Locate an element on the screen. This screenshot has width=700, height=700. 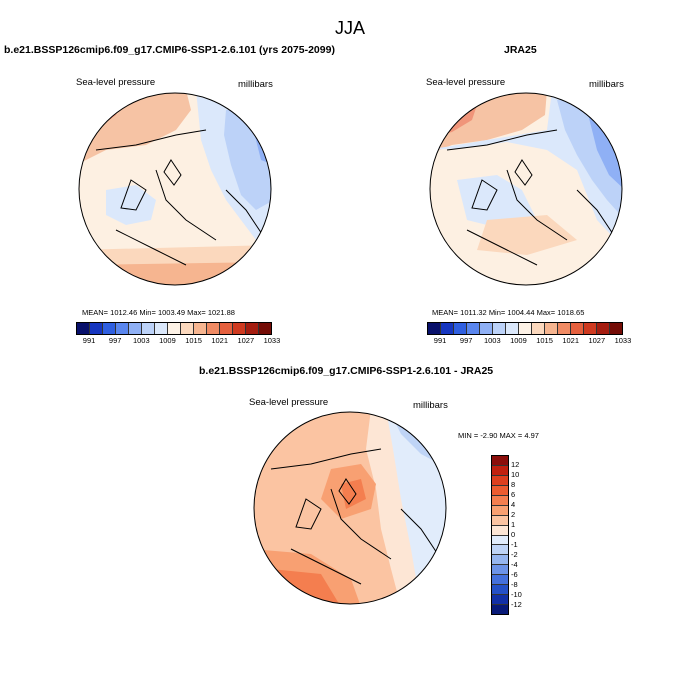
diff-polar-map is located at coordinates (350, 508).